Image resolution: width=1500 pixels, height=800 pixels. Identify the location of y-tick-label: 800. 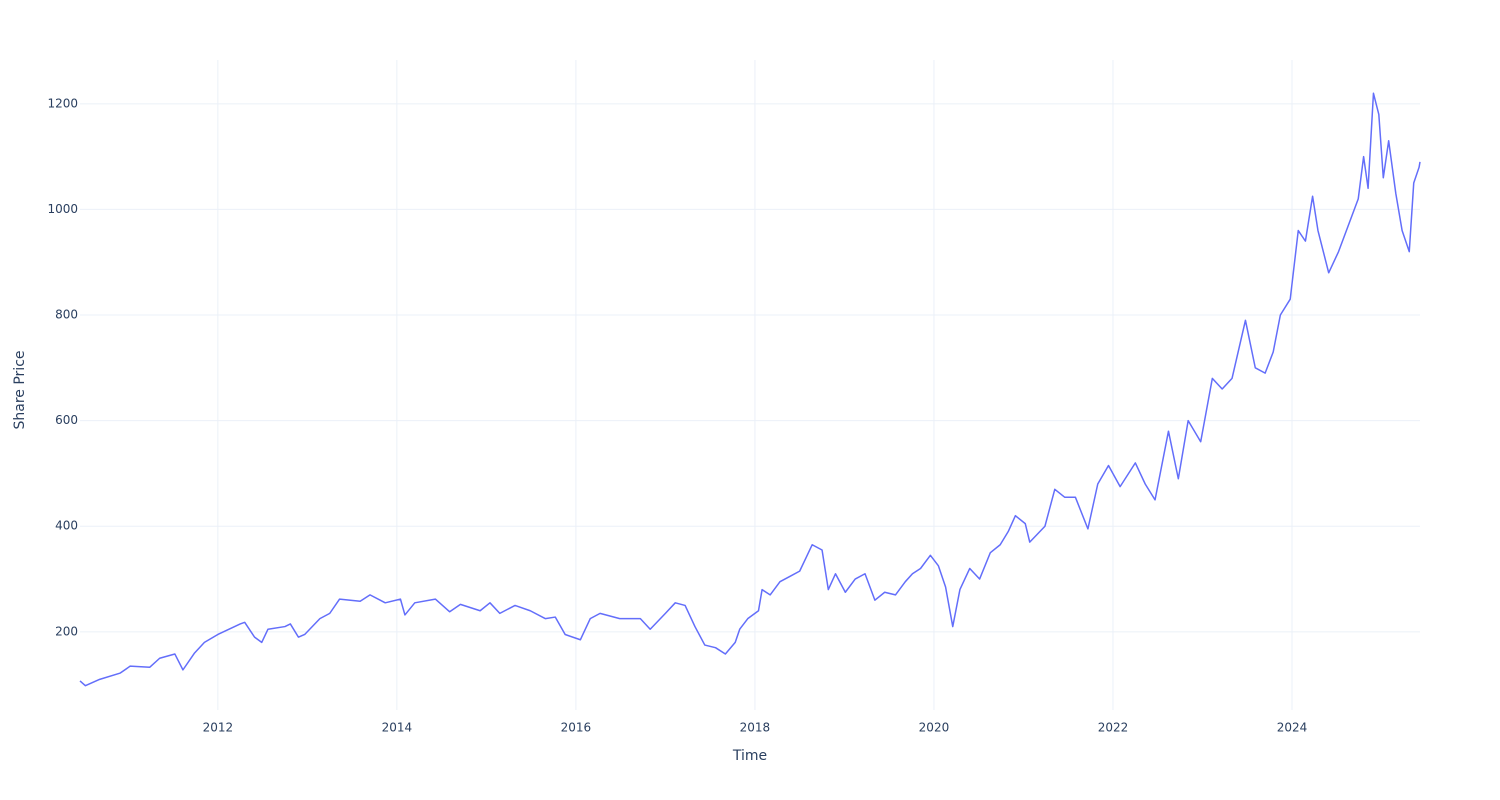
(66, 315).